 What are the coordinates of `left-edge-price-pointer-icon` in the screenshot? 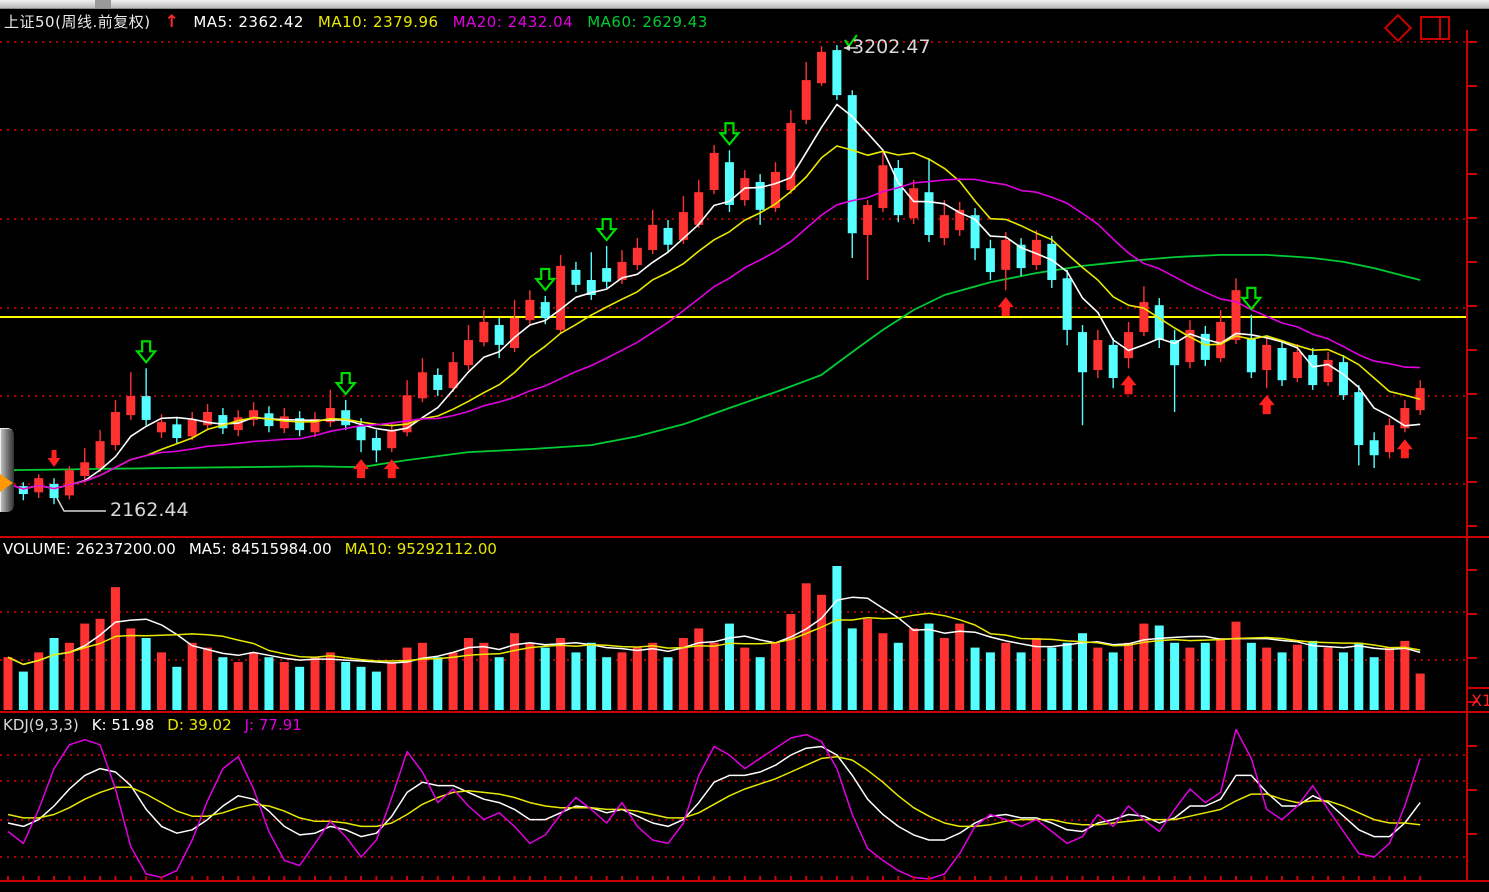 It's located at (6, 483).